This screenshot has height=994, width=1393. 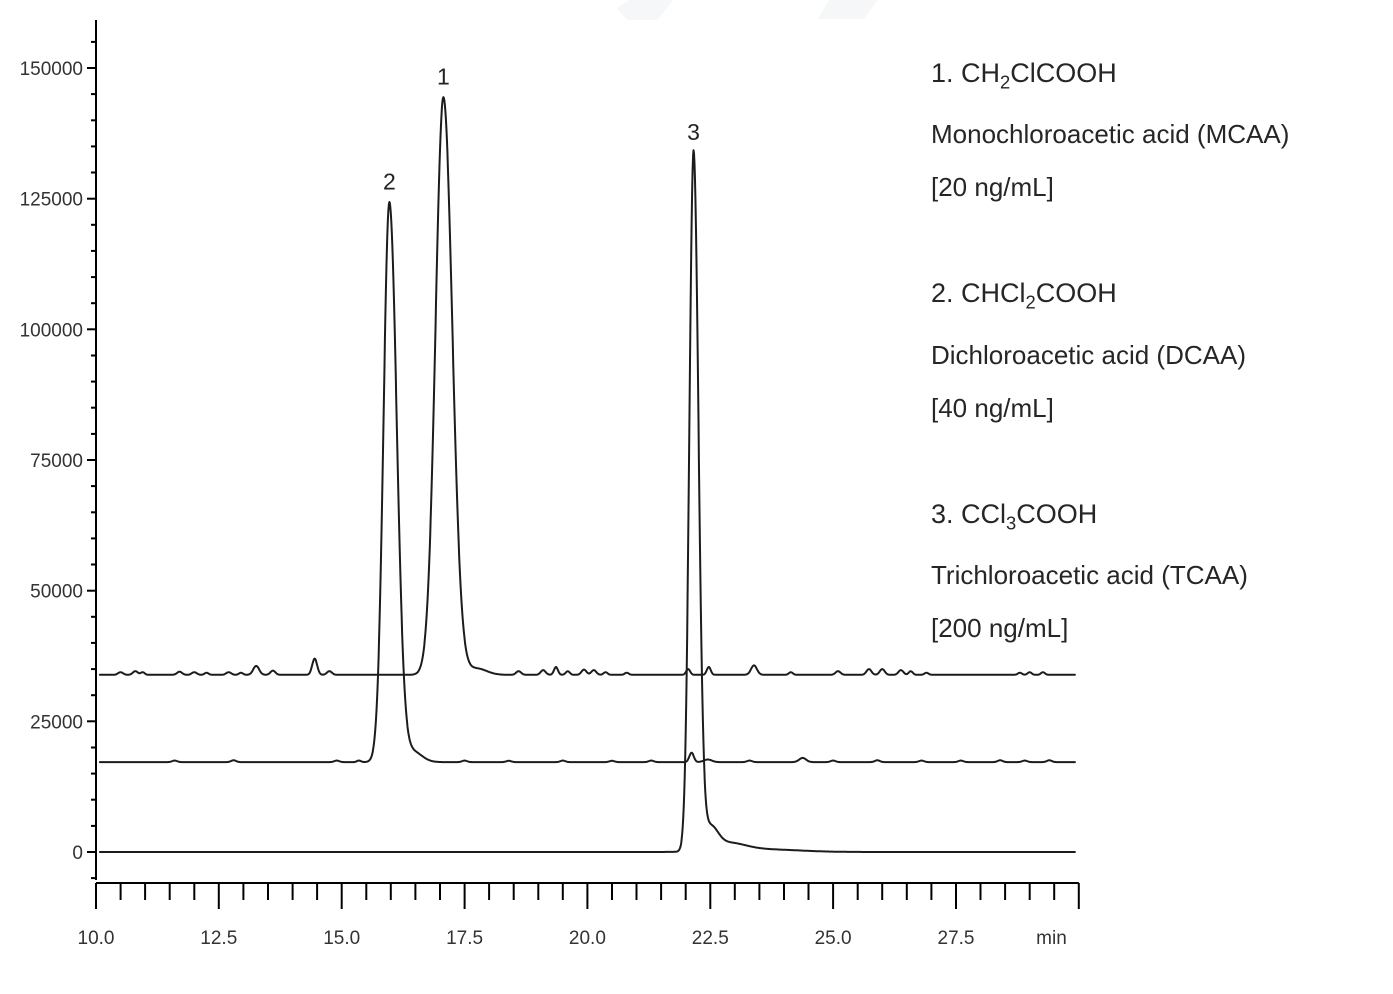 What do you see at coordinates (1089, 575) in the screenshot?
I see `compound-name: Trichloroacetic acid (TCAA)` at bounding box center [1089, 575].